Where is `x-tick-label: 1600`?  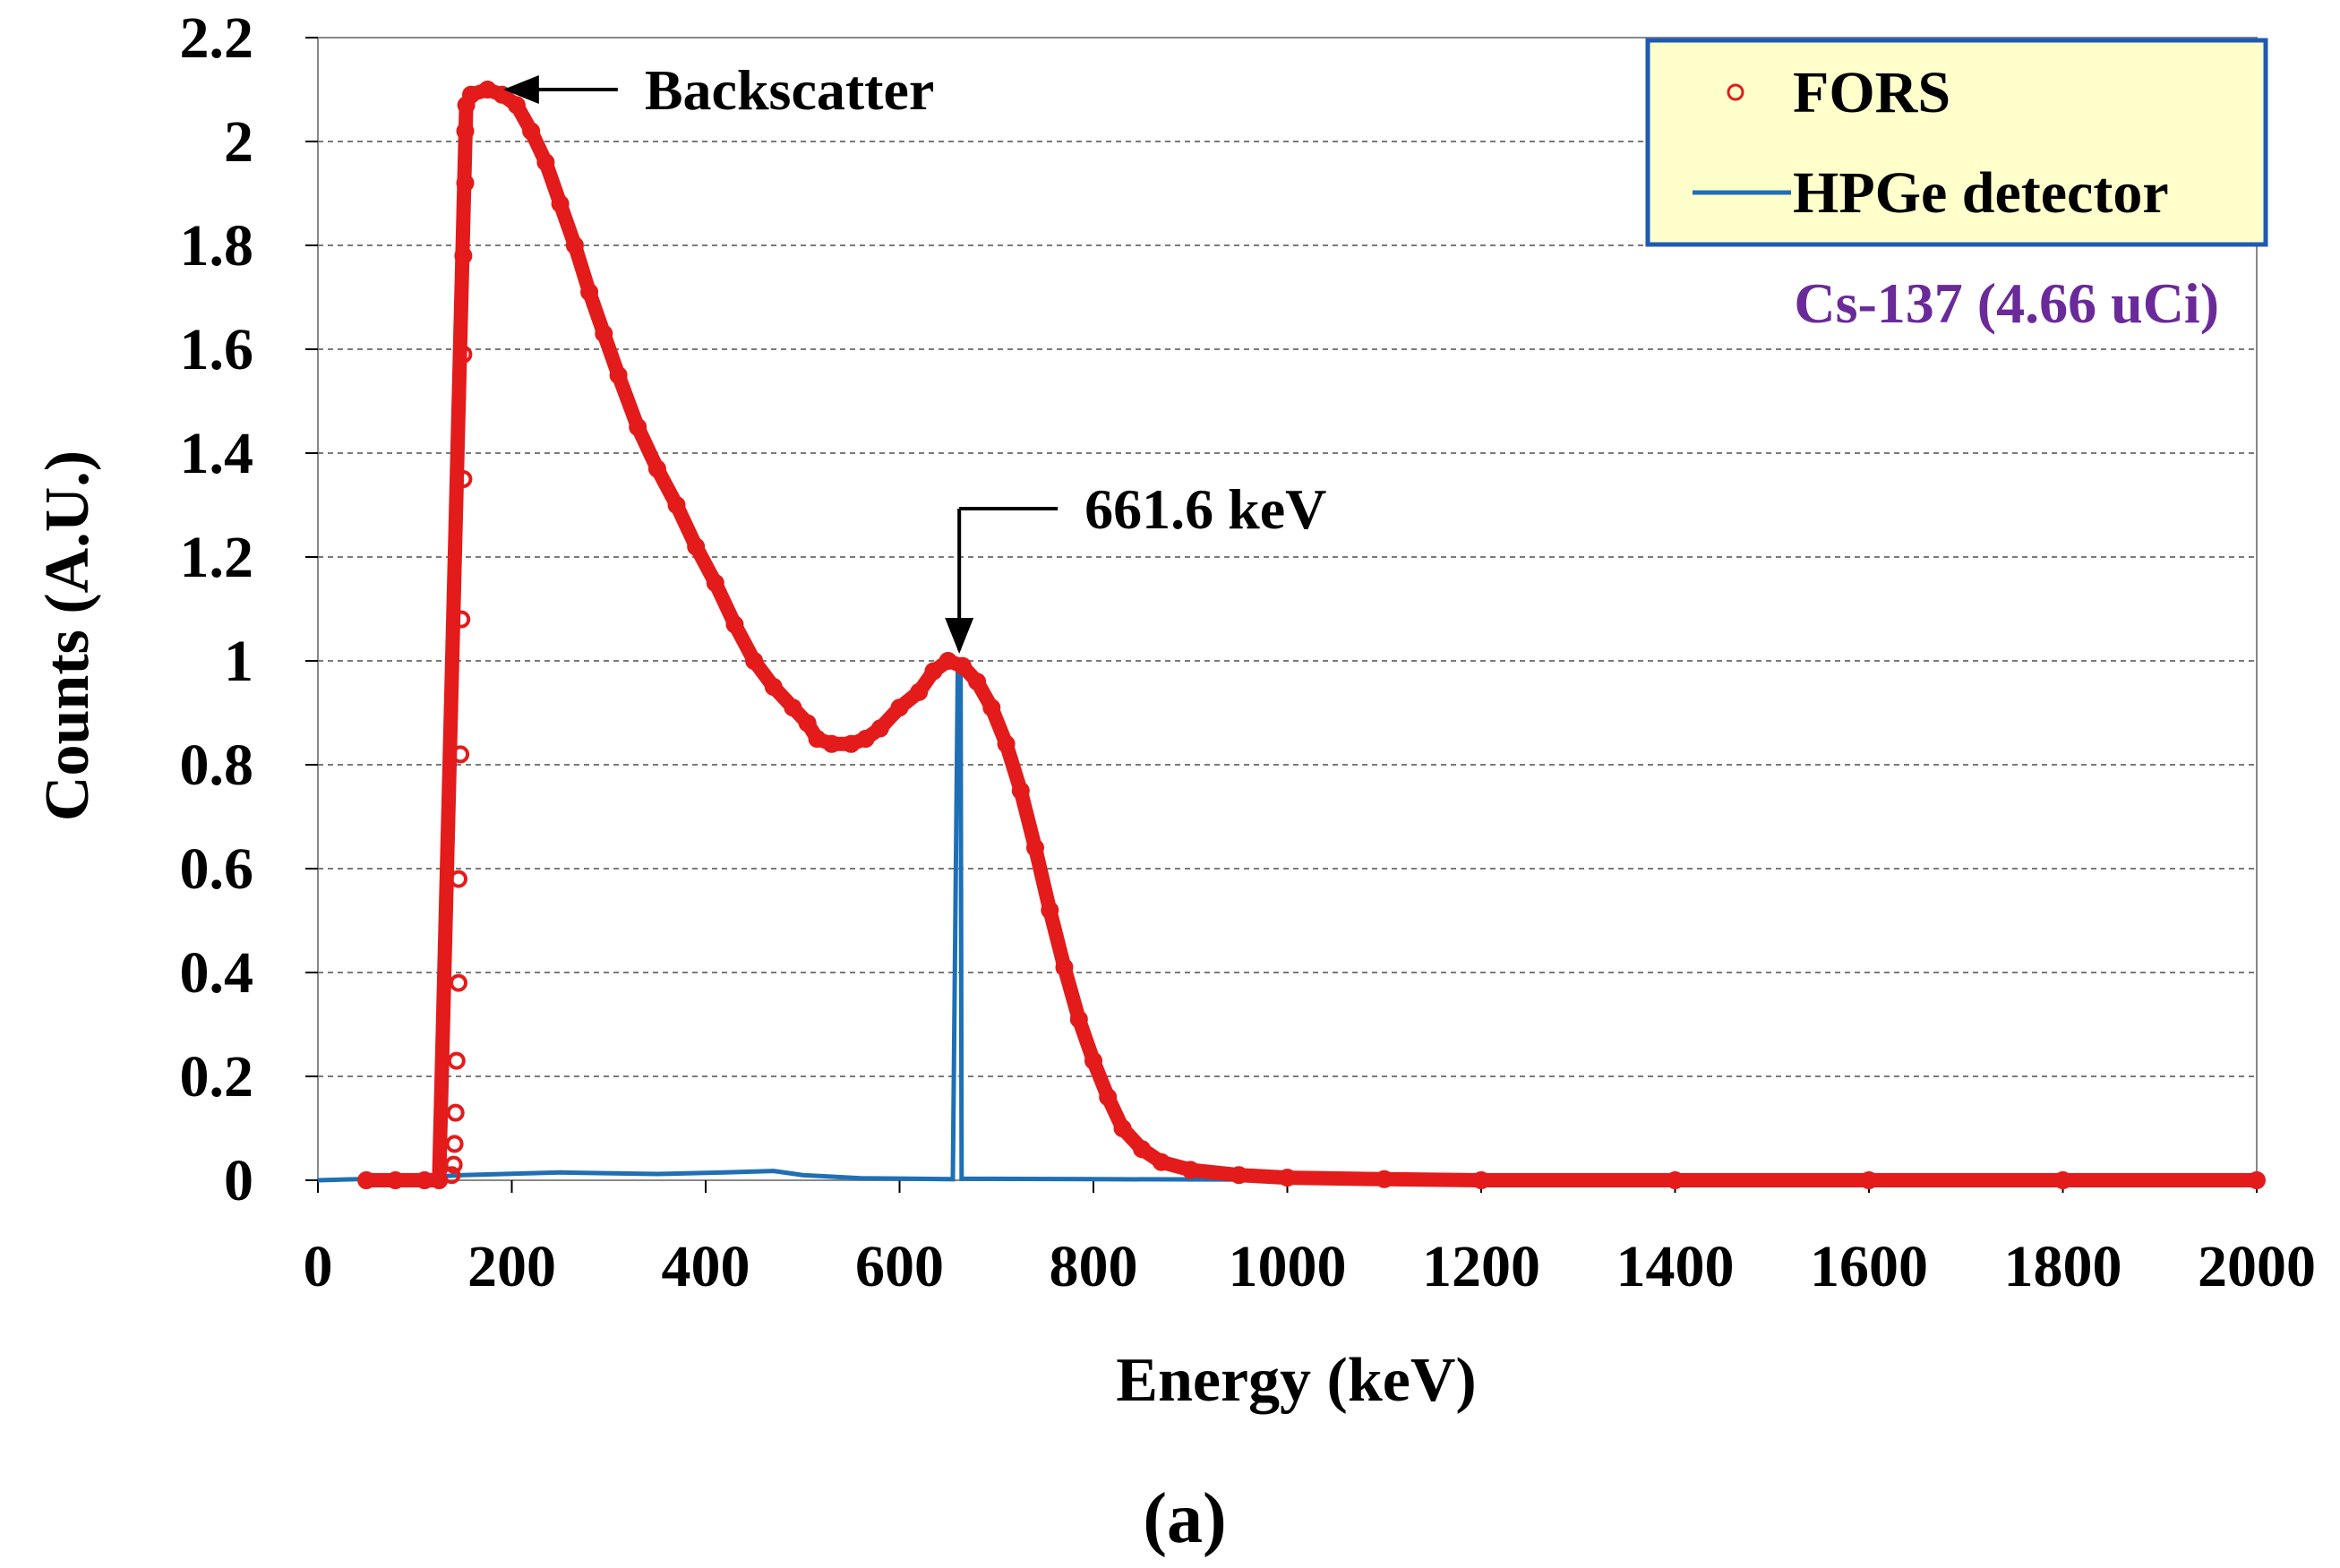 x-tick-label: 1600 is located at coordinates (1869, 1267).